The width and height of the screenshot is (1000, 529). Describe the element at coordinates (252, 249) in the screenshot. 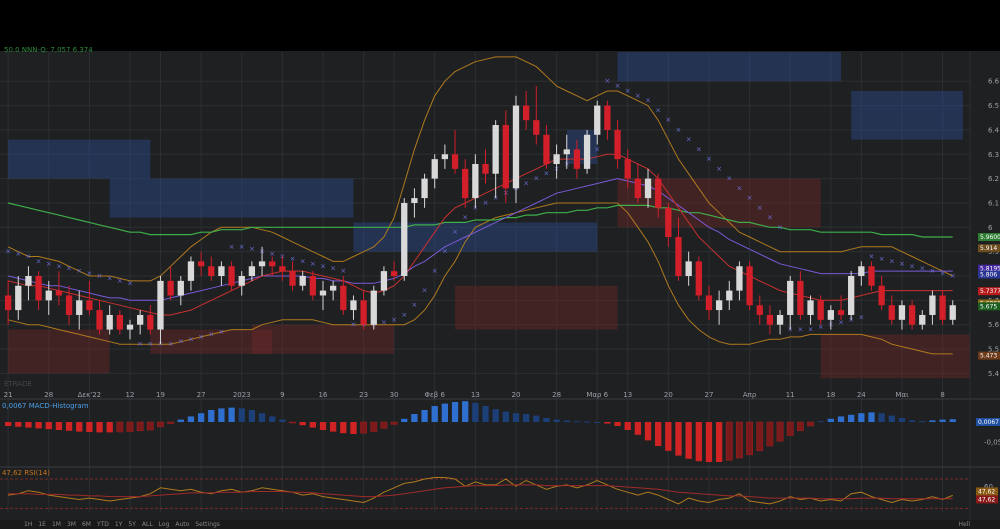

I see `psar-mark-24: ×` at that location.